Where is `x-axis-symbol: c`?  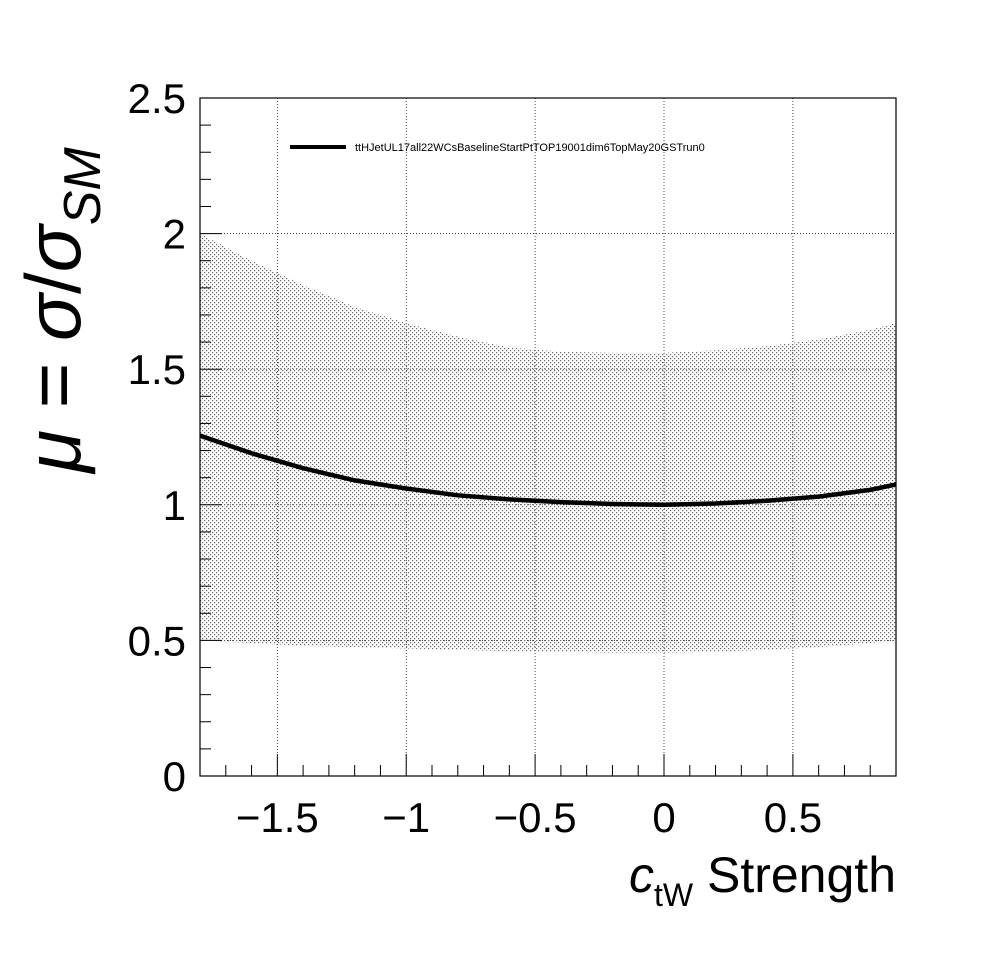
x-axis-symbol: c is located at coordinates (641, 875).